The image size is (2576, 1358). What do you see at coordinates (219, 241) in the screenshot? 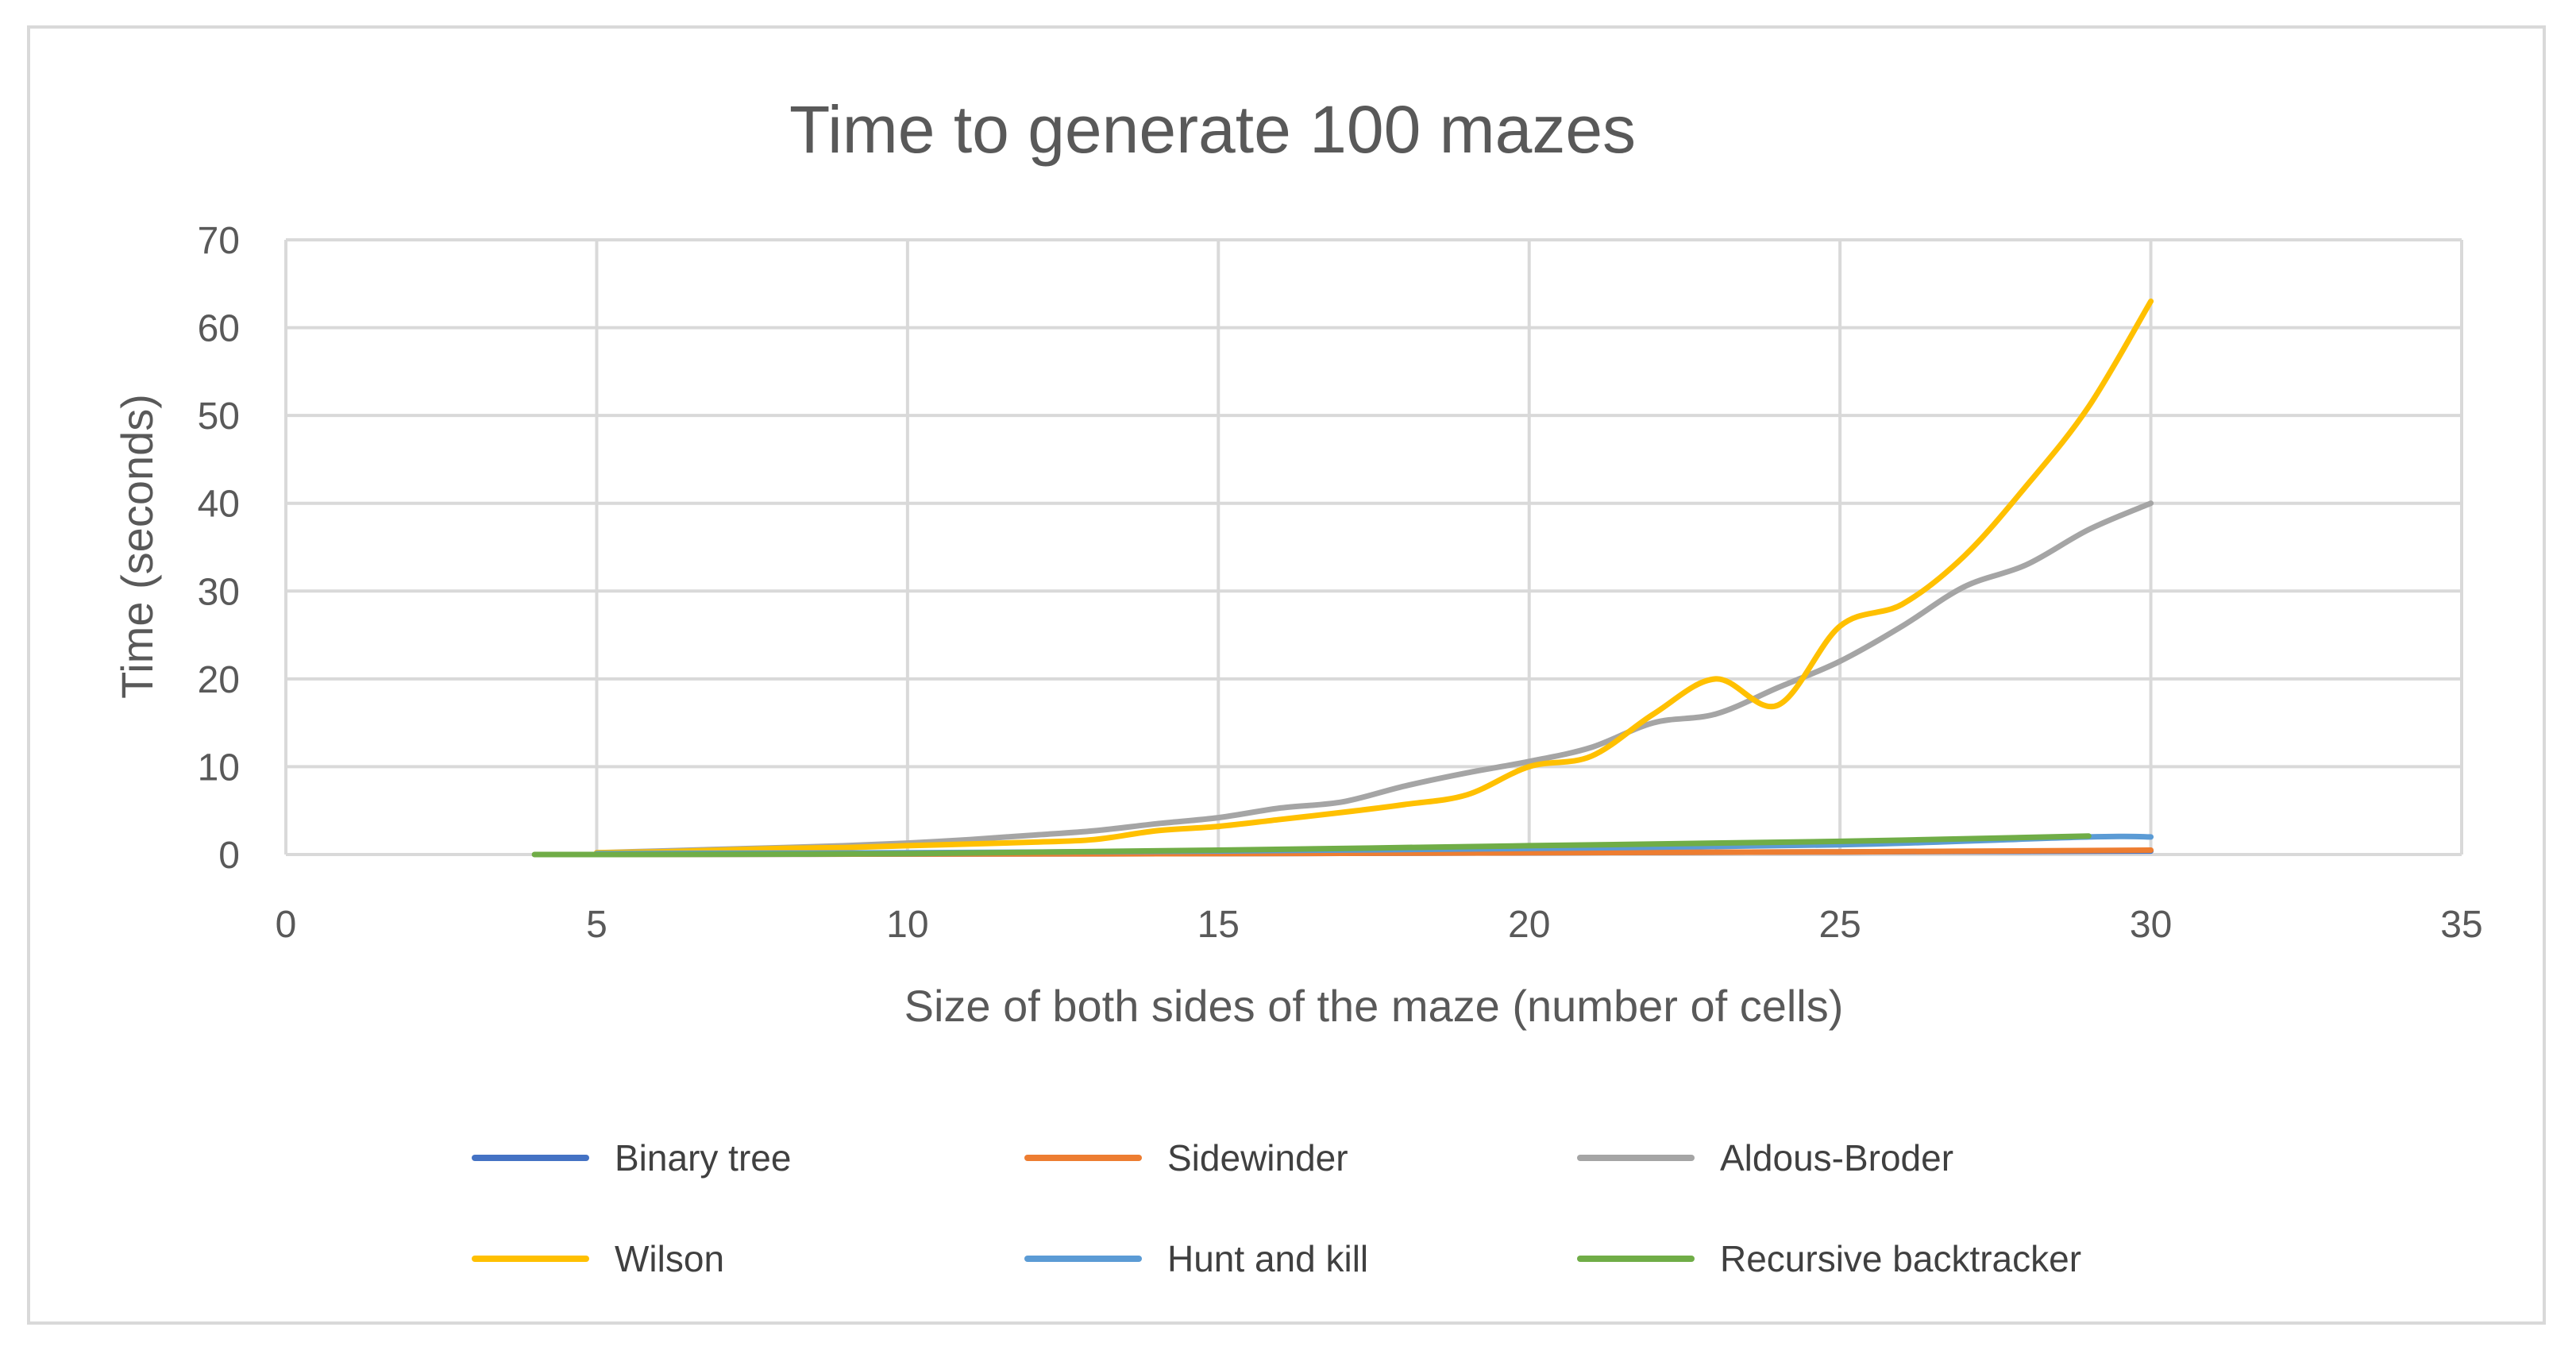
I see `y-tick-label: 70` at bounding box center [219, 241].